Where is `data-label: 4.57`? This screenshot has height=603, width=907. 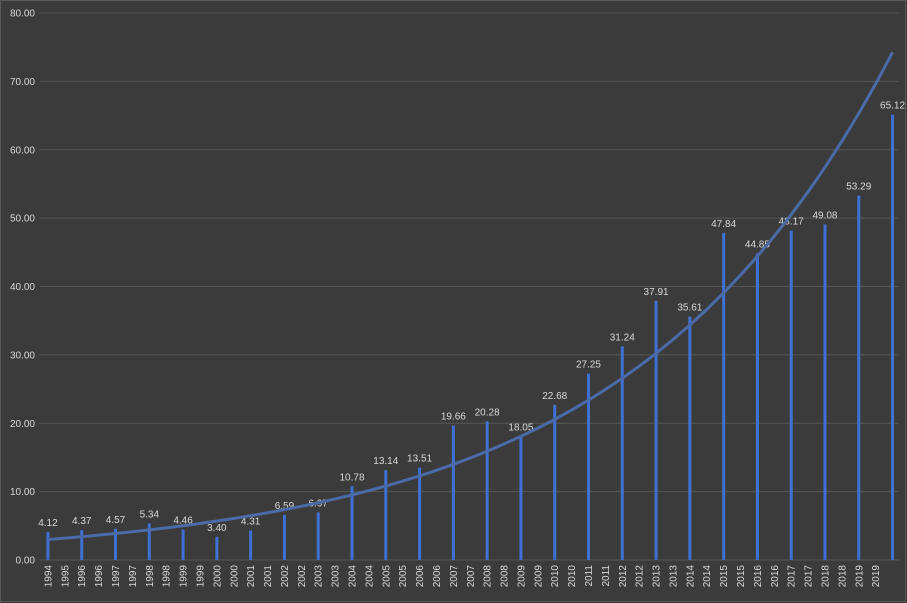 data-label: 4.57 is located at coordinates (116, 520).